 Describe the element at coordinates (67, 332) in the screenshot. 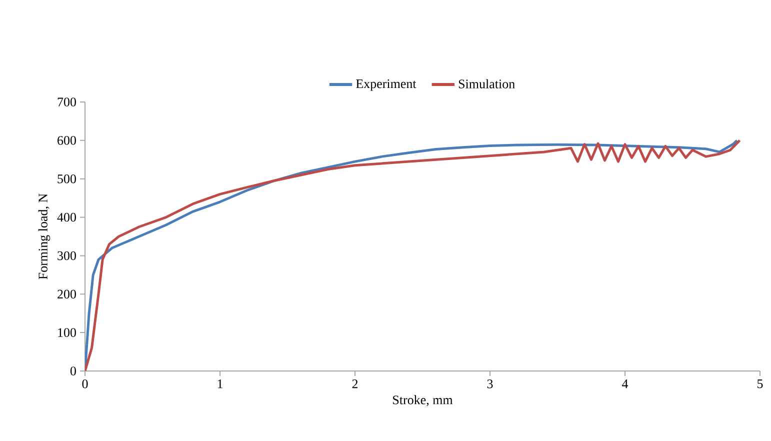

I see `y-tick-label: 100` at that location.